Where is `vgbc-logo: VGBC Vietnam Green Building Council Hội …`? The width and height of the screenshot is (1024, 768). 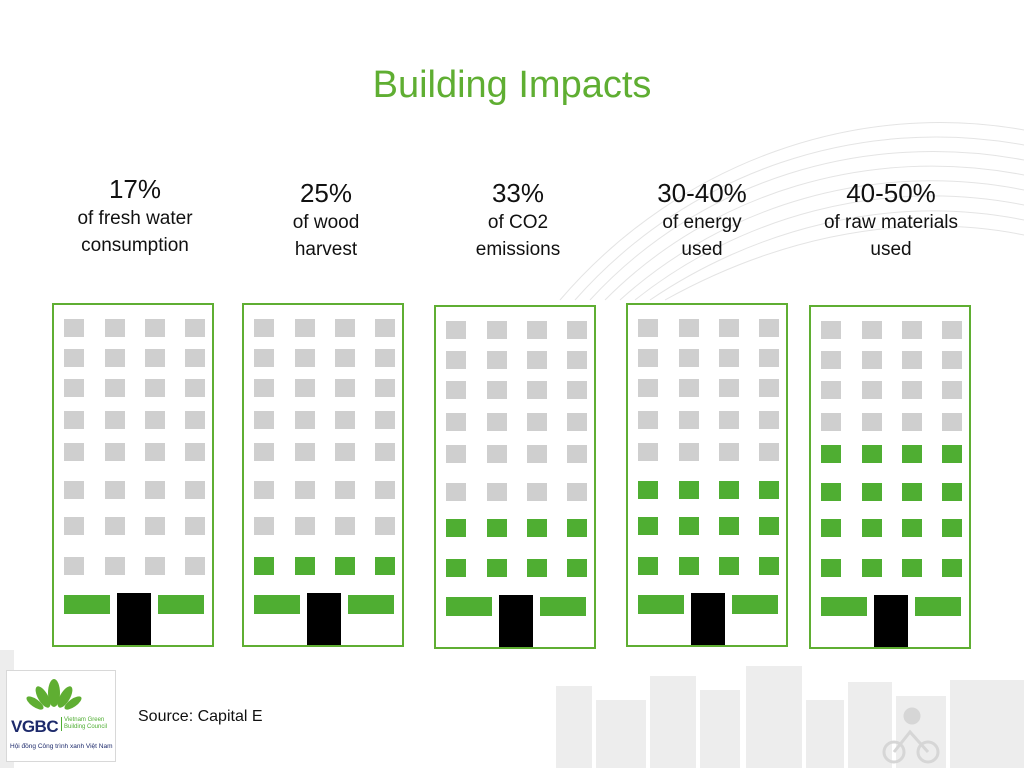 vgbc-logo: VGBC Vietnam Green Building Council Hội … is located at coordinates (61, 716).